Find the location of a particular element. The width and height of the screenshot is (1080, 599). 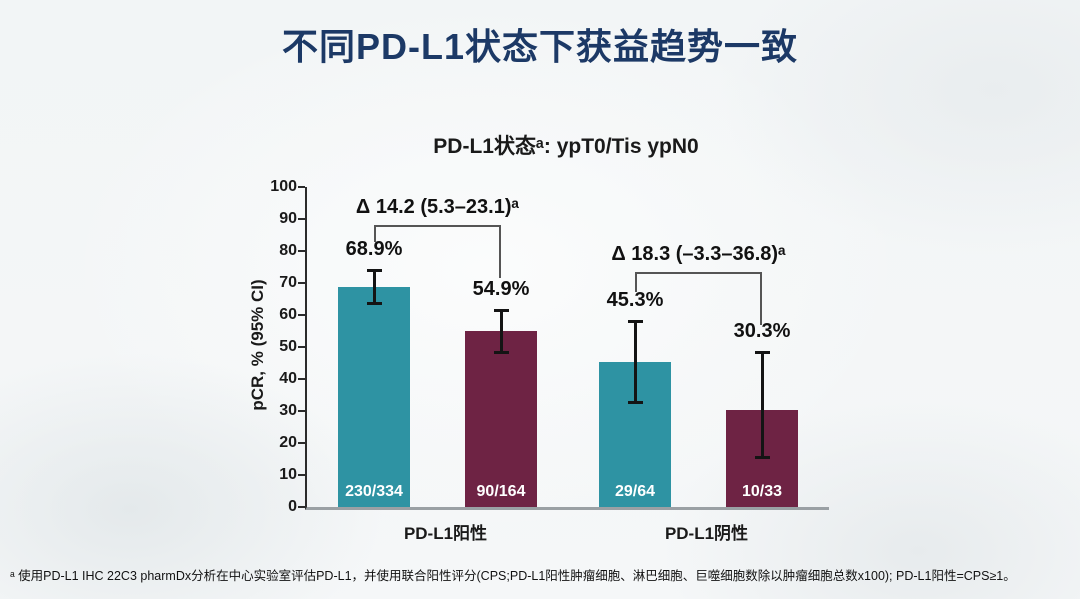

y-tick-label: 20 is located at coordinates (288, 442).